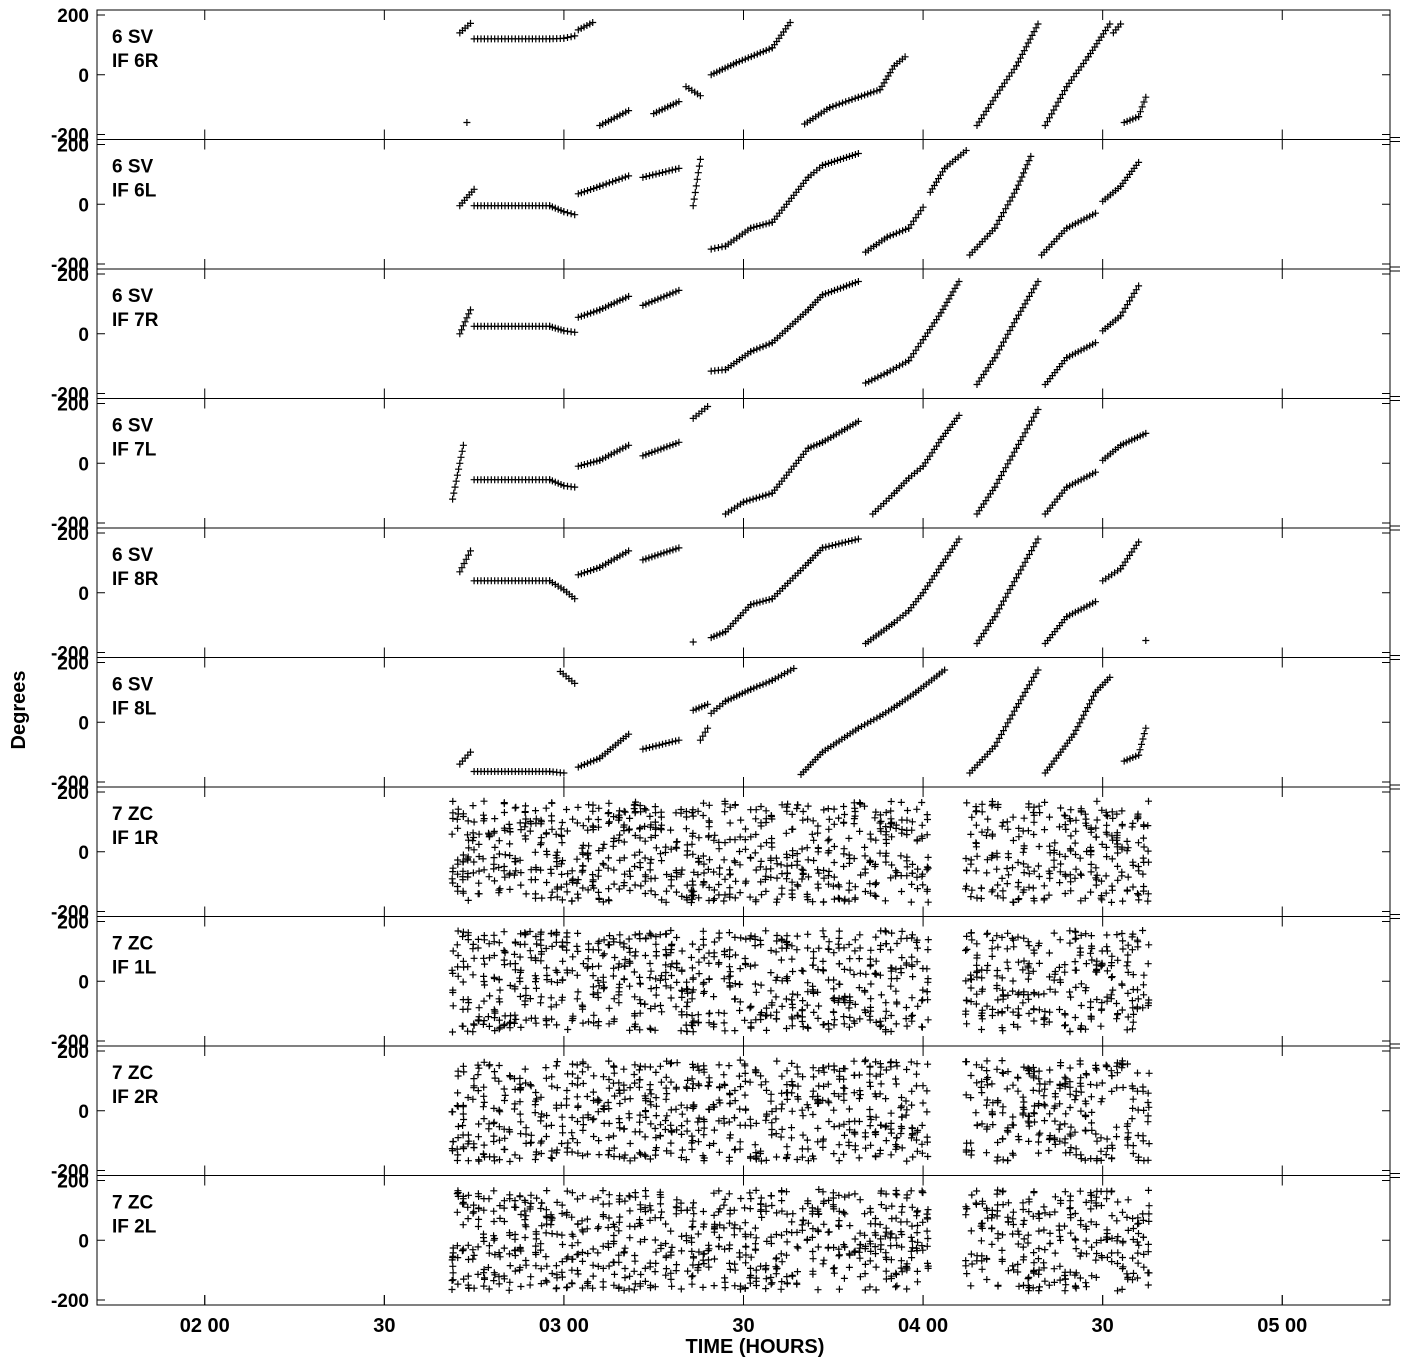  Describe the element at coordinates (799, 460) in the screenshot. I see `panel-4-points` at that location.